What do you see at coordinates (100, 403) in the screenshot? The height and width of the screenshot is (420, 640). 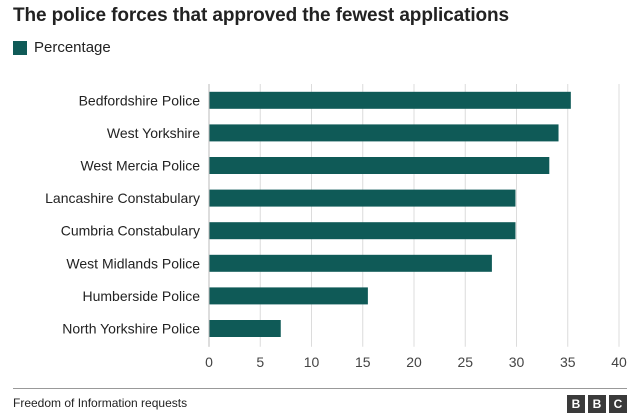 I see `source-note: Freedom of Information requests` at bounding box center [100, 403].